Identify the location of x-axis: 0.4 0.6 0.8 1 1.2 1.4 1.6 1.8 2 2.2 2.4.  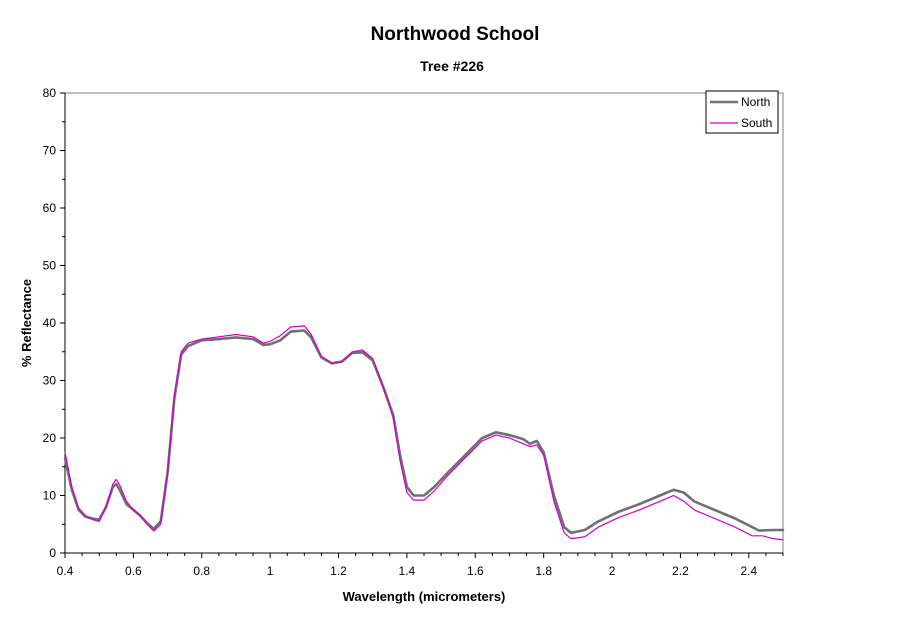
(420, 565).